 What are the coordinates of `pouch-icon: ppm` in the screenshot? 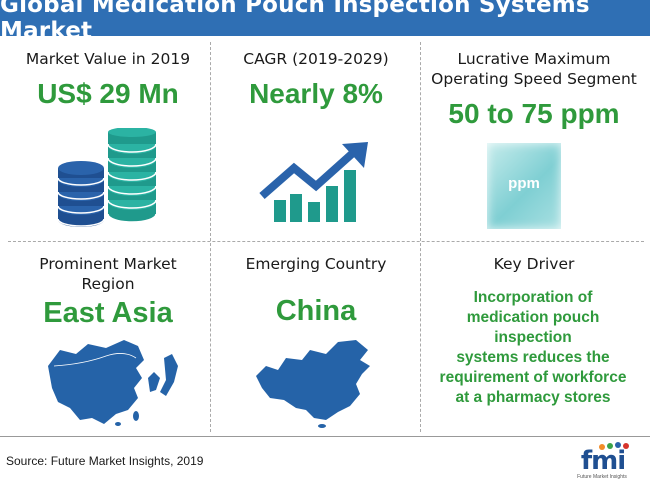 It's located at (524, 186).